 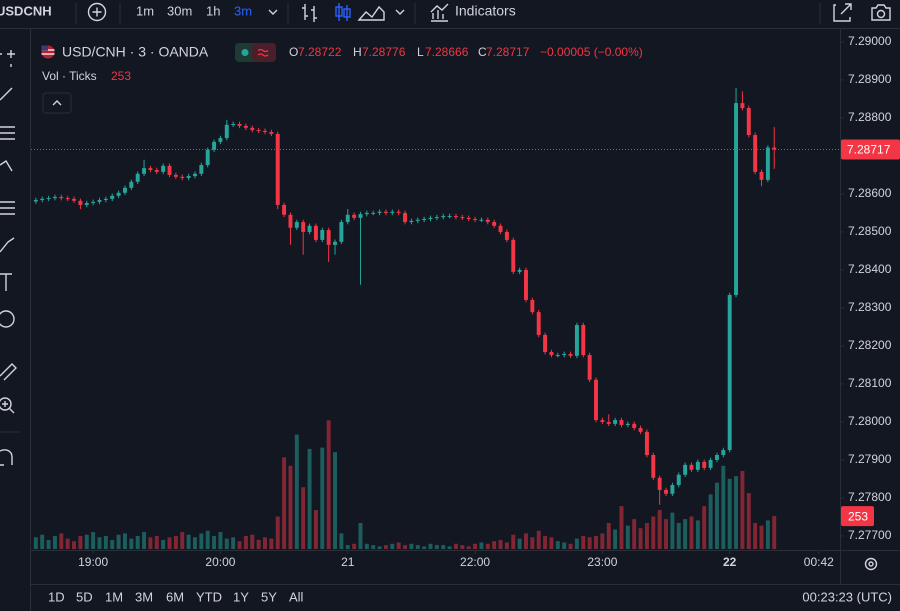 What do you see at coordinates (475, 562) in the screenshot?
I see `x-tick-label: 22:00` at bounding box center [475, 562].